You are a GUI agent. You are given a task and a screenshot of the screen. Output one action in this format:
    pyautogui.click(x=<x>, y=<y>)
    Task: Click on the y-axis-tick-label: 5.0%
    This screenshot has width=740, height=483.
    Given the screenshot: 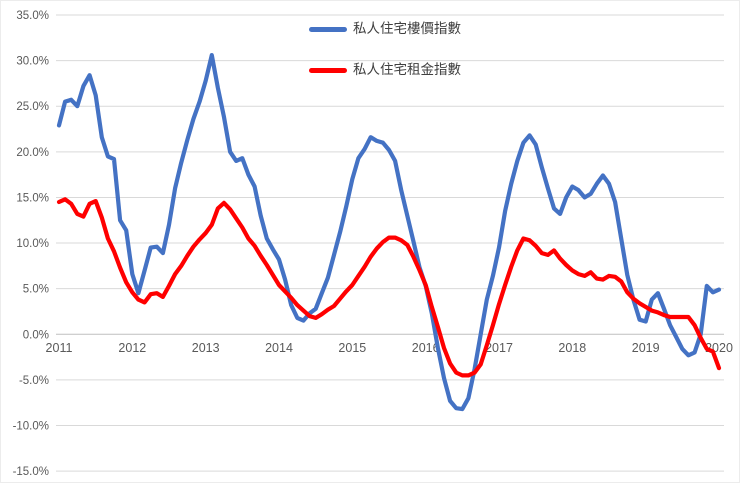 What is the action you would take?
    pyautogui.click(x=36, y=290)
    